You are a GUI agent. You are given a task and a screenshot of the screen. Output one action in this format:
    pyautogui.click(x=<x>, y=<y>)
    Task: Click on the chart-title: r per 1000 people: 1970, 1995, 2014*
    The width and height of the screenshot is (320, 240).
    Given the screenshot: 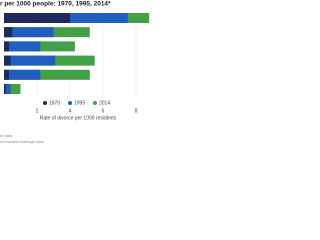 What is the action you would take?
    pyautogui.click(x=55, y=4)
    